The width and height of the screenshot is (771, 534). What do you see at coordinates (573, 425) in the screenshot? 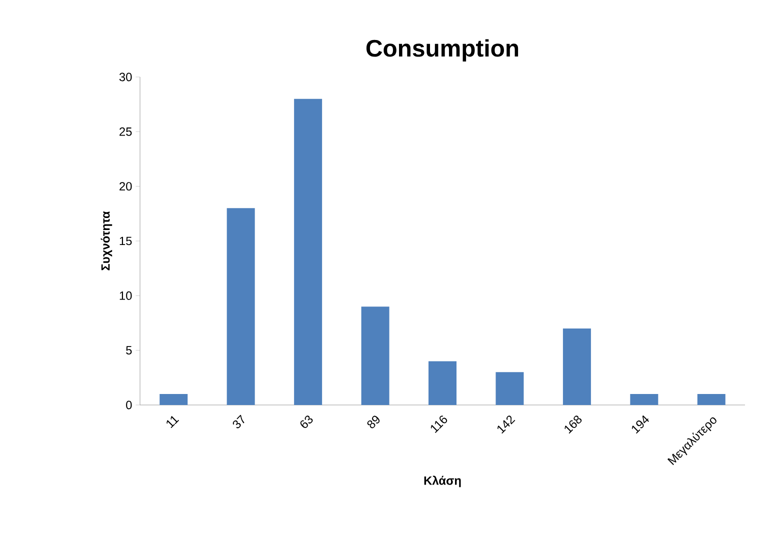
I see `x-tick-label: 168` at bounding box center [573, 425].